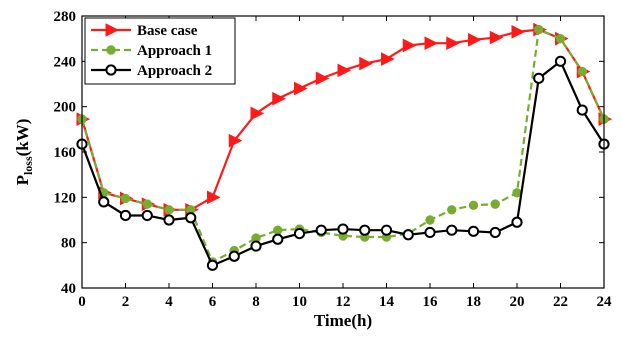  I want to click on legend: Base case Approach 1 Approach 2, so click(160, 51).